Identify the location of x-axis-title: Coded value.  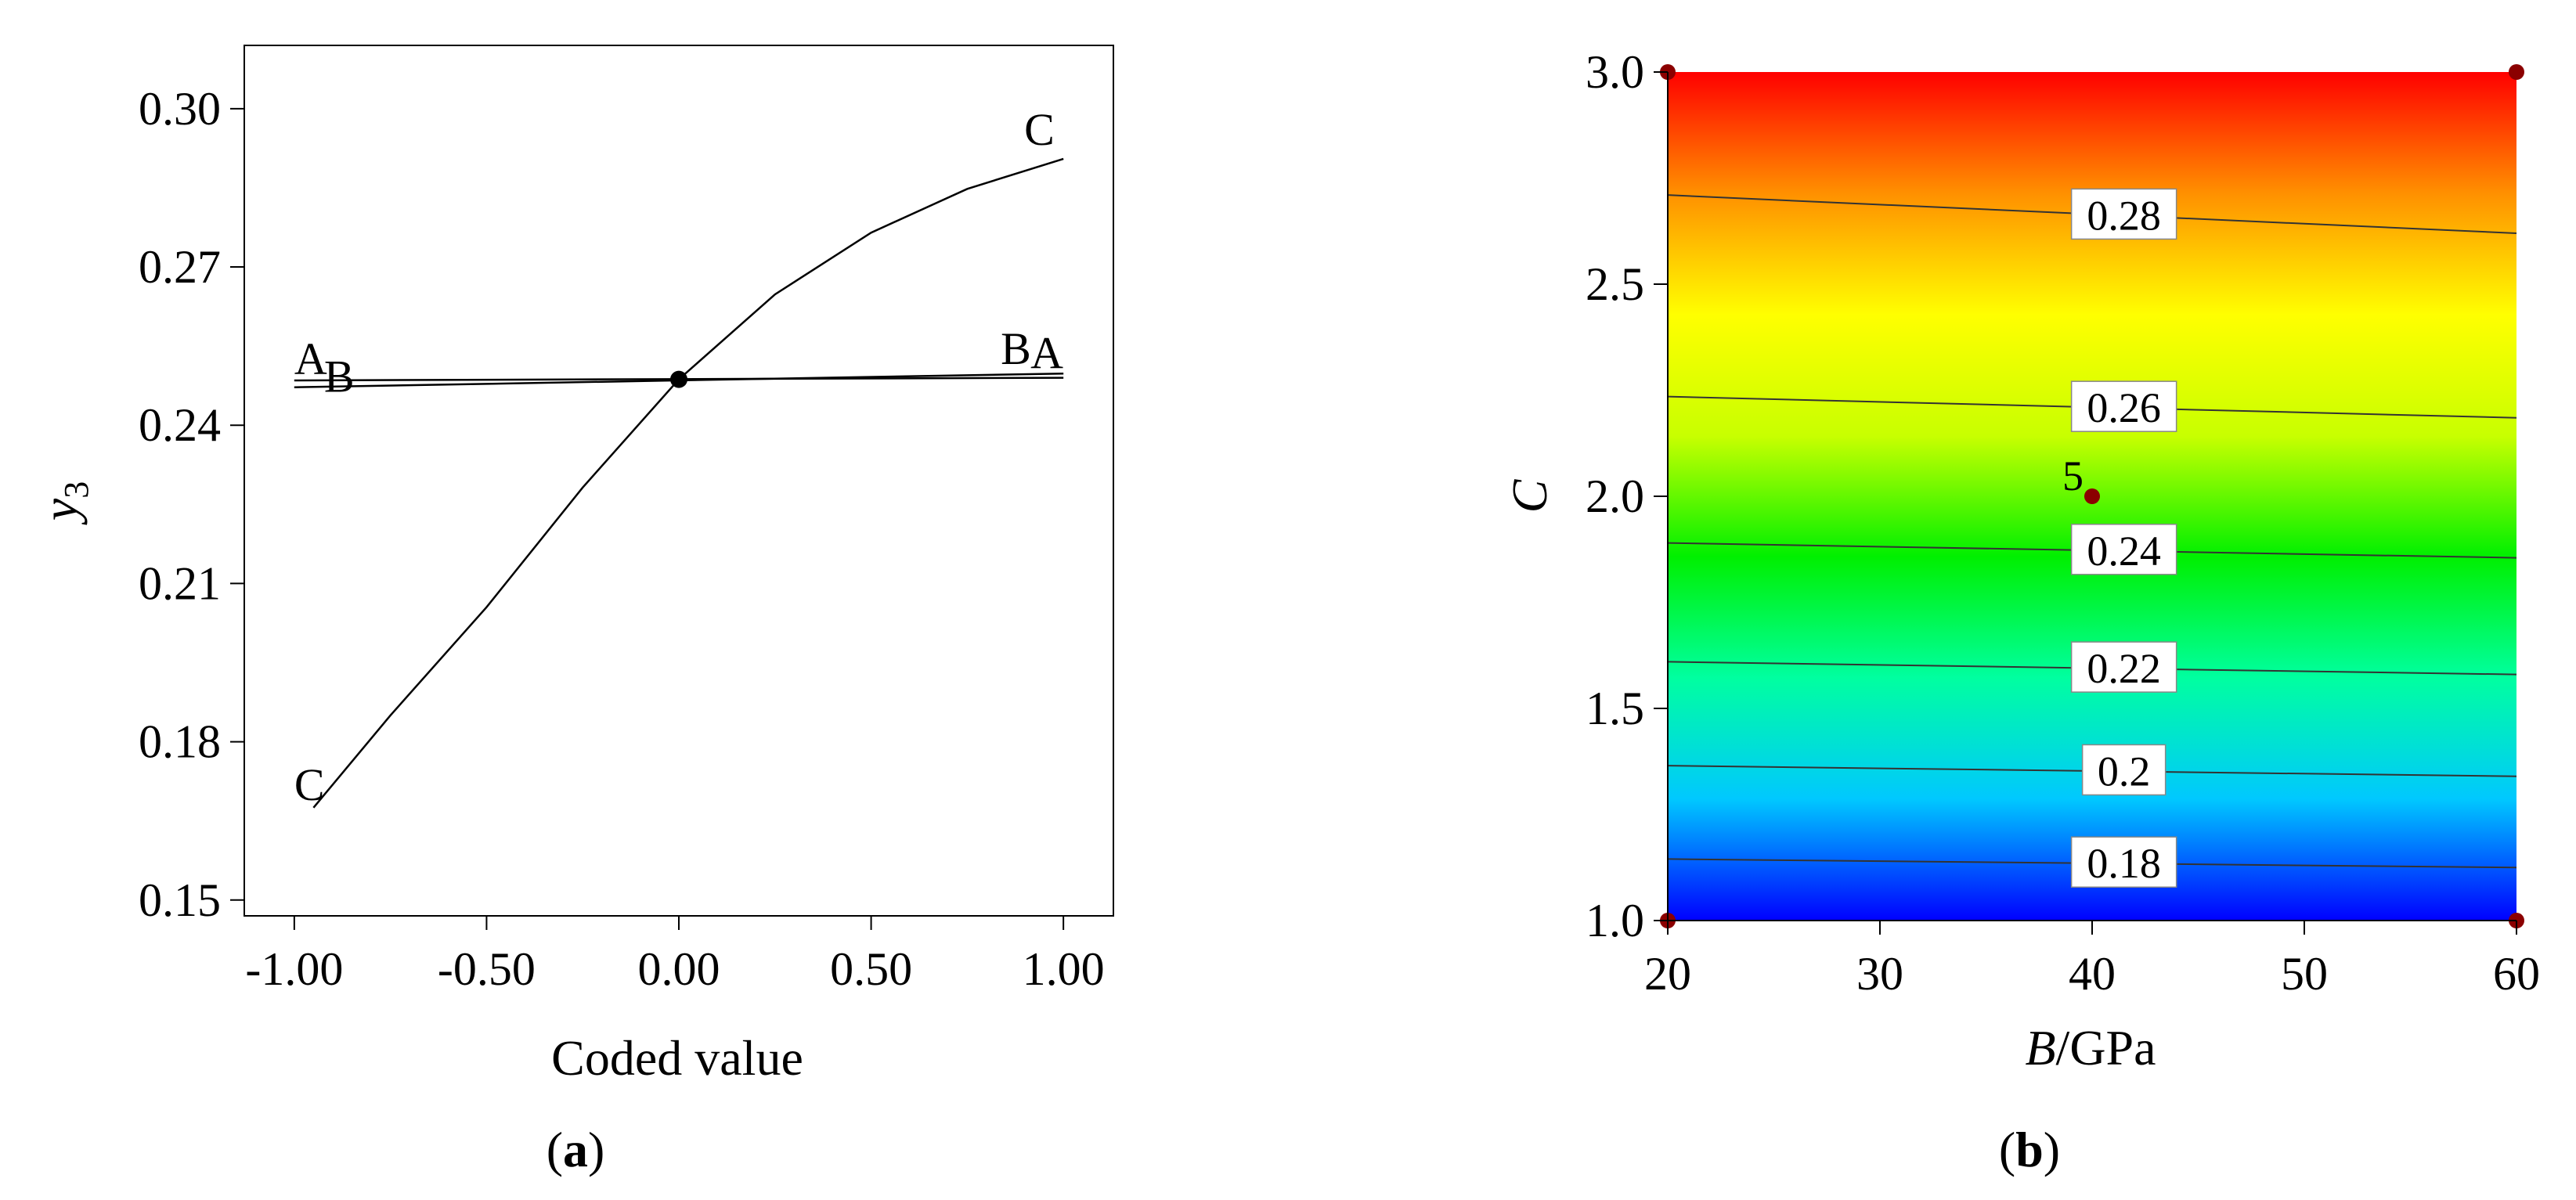
(677, 1058).